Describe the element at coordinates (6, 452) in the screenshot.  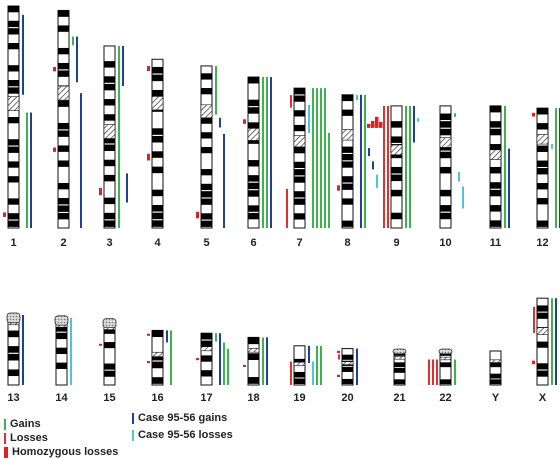
I see `homozygous-swatch` at that location.